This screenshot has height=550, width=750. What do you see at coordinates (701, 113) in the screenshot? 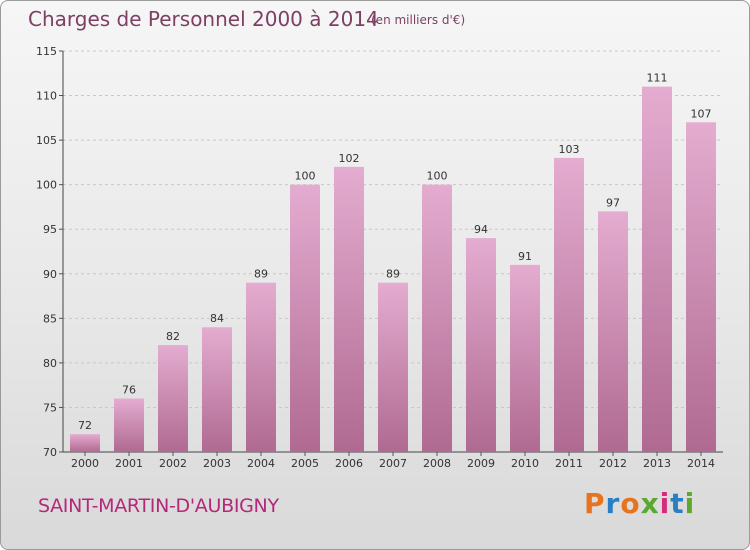
I see `data-label: 107` at bounding box center [701, 113].